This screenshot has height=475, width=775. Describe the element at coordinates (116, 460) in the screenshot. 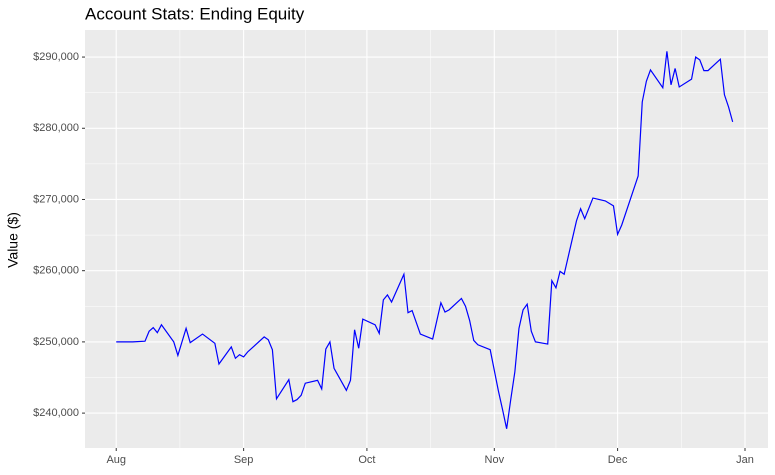

I see `x-tick-label: Aug` at that location.